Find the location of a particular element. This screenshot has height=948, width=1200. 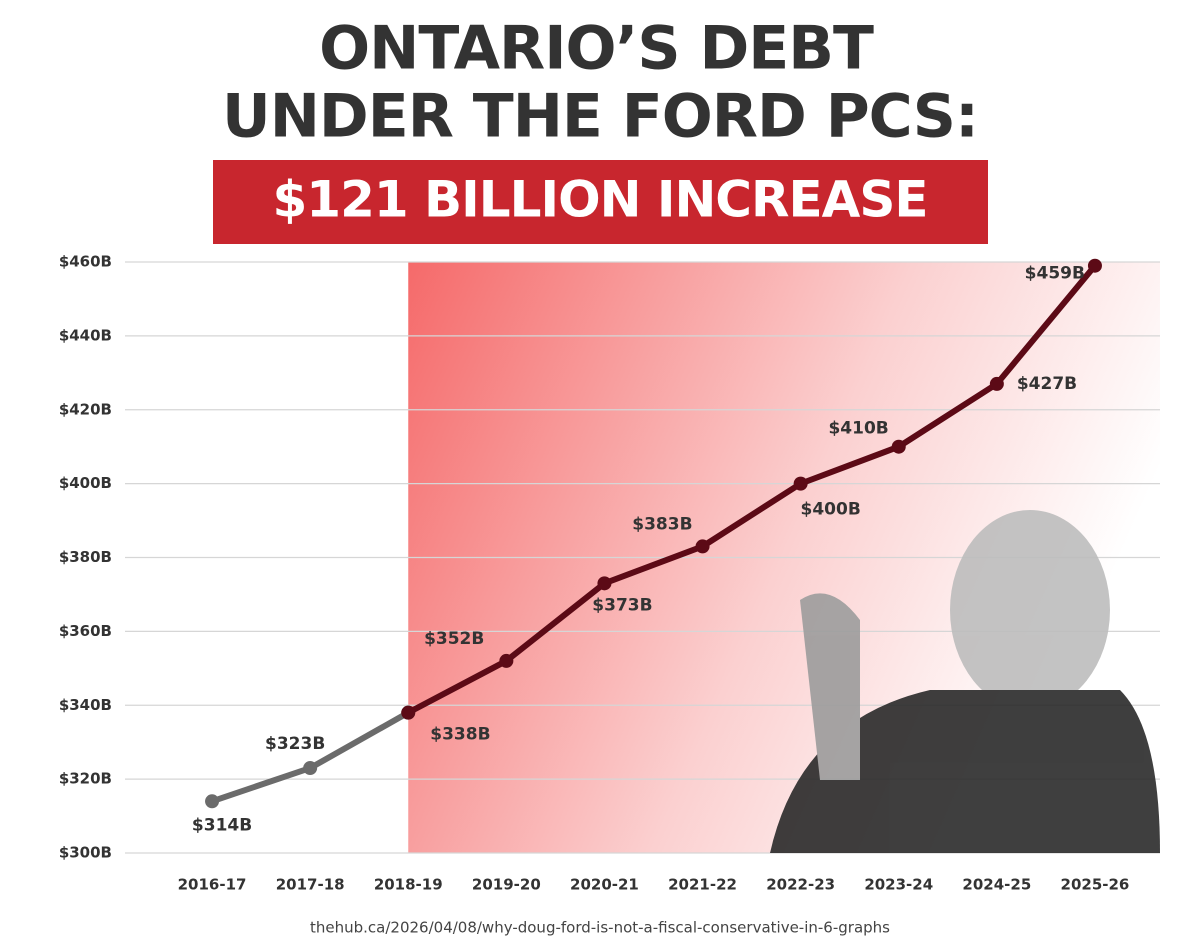

x-tick-label: 2023-24 is located at coordinates (898, 885).